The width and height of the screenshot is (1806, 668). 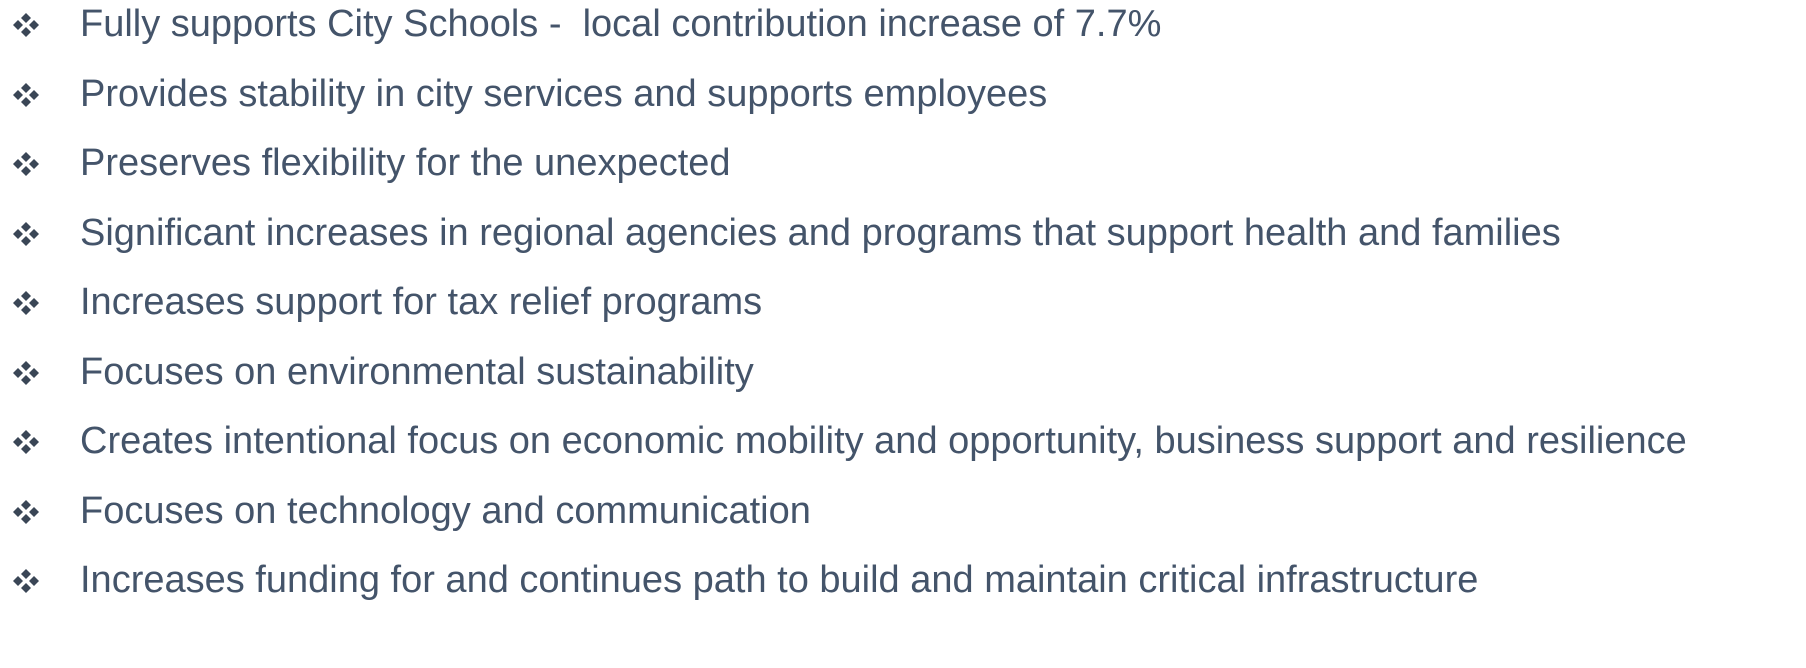 What do you see at coordinates (900, 164) in the screenshot?
I see `bullet-item: Preserves flexibility for the unexpected` at bounding box center [900, 164].